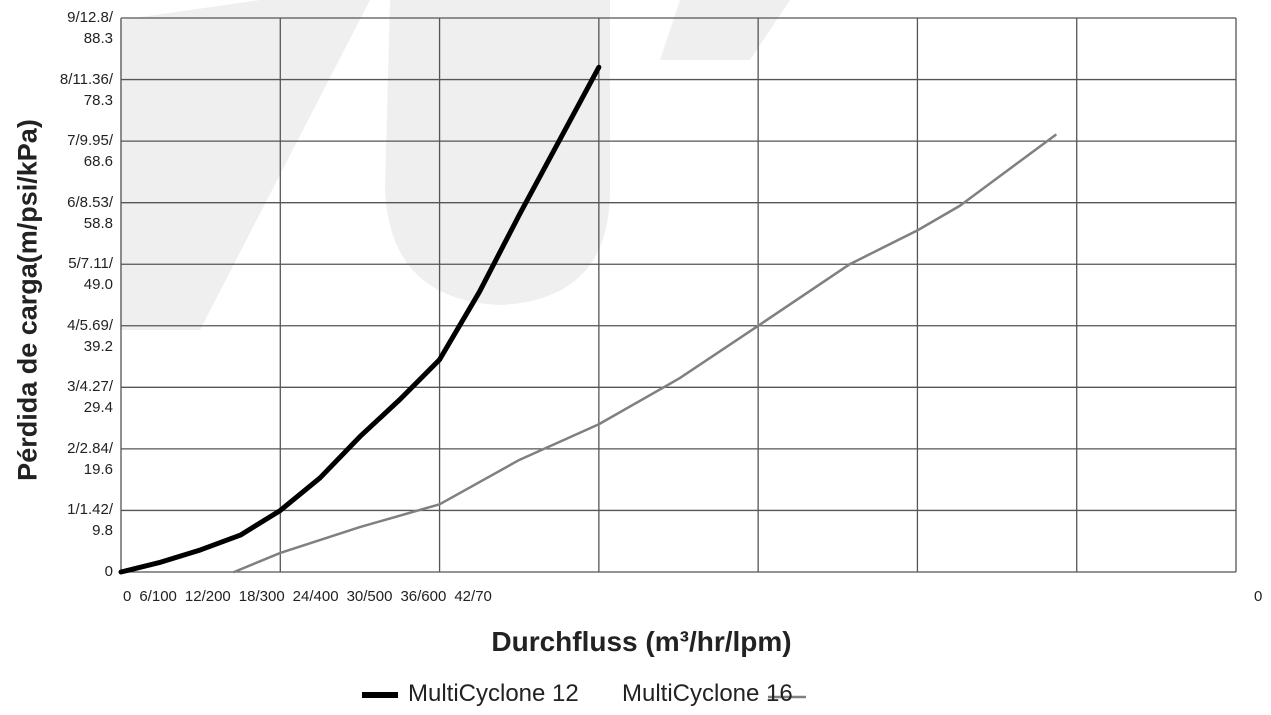 This screenshot has width=1271, height=715. I want to click on y-tick-label: 8/11.36/ 78.3, so click(86, 89).